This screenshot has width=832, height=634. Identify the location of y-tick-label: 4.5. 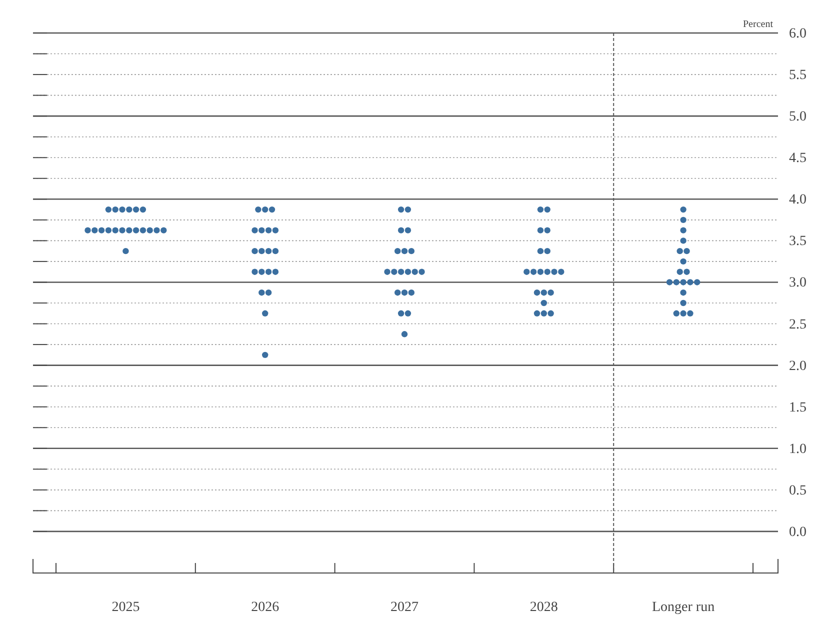
(797, 158).